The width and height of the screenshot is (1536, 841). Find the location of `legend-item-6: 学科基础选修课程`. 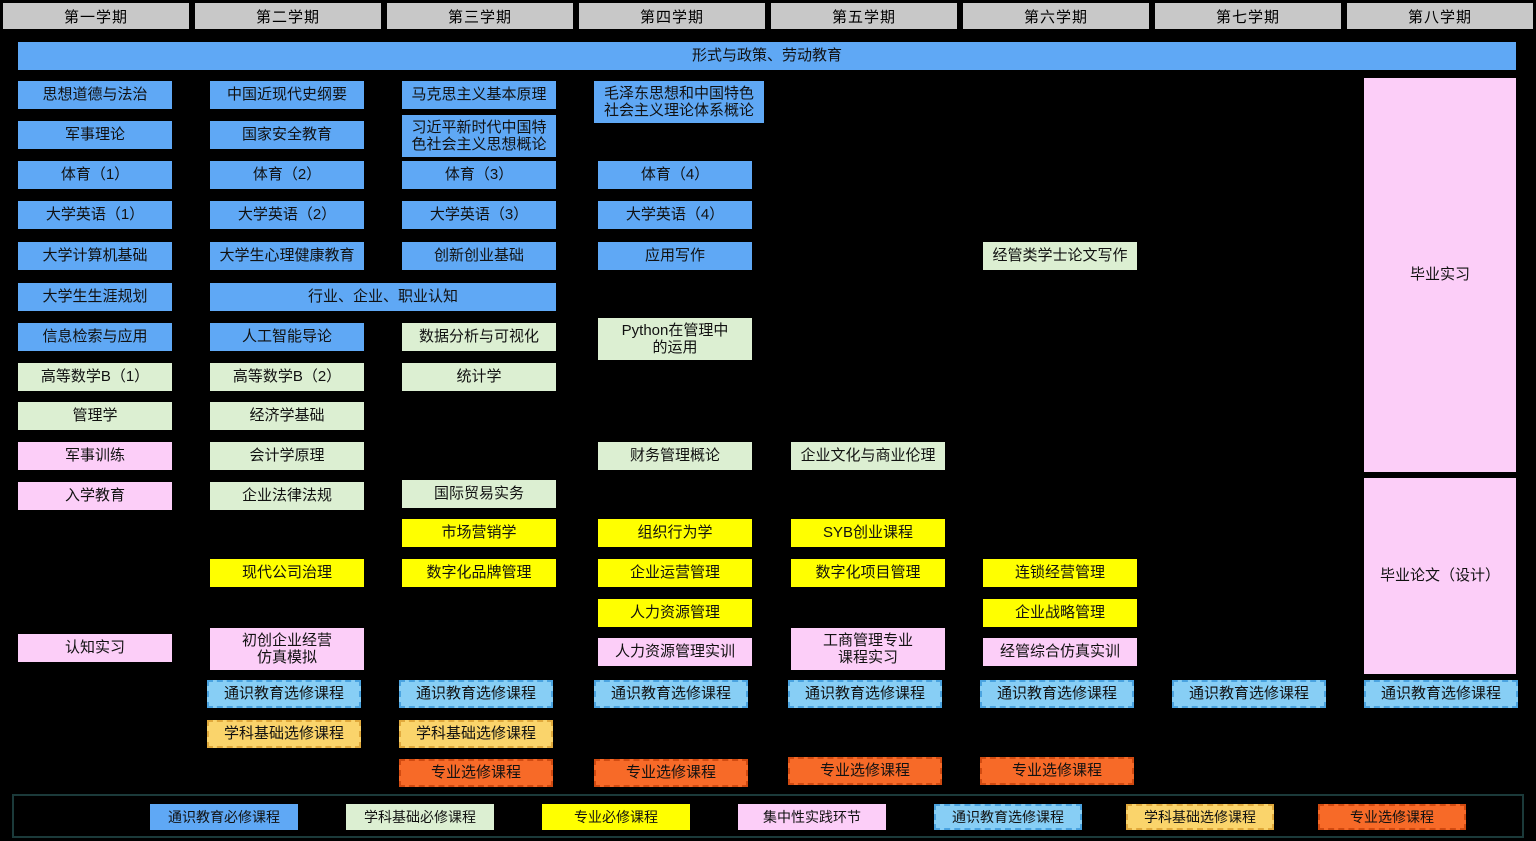

legend-item-6: 学科基础选修课程 is located at coordinates (1200, 817).